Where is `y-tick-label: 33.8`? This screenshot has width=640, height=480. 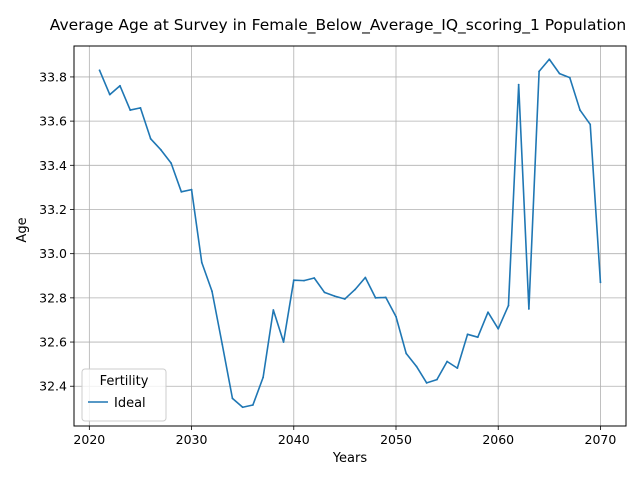 y-tick-label: 33.8 is located at coordinates (53, 76).